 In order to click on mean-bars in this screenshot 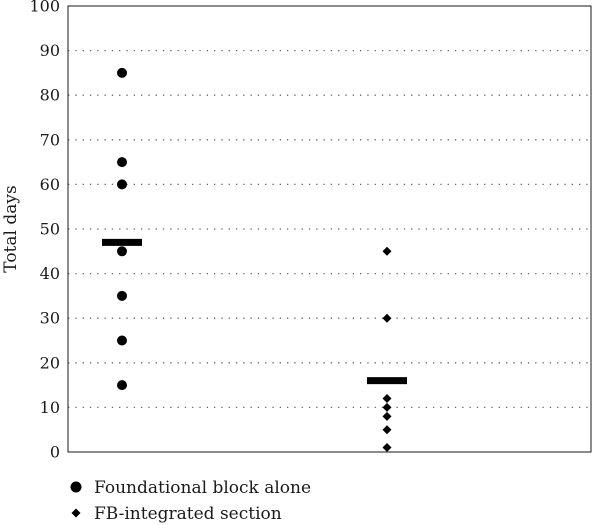, I will do `click(254, 311)`.